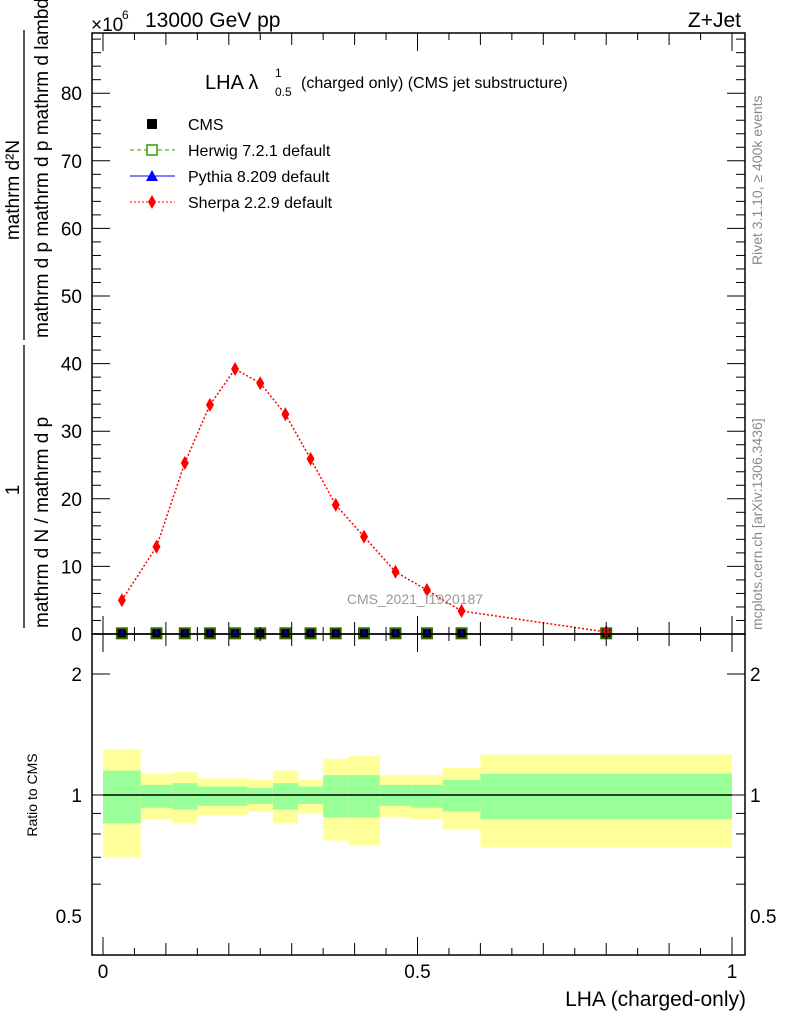 Image resolution: width=786 pixels, height=1024 pixels. I want to click on exponent-label: ×10, so click(107, 25).